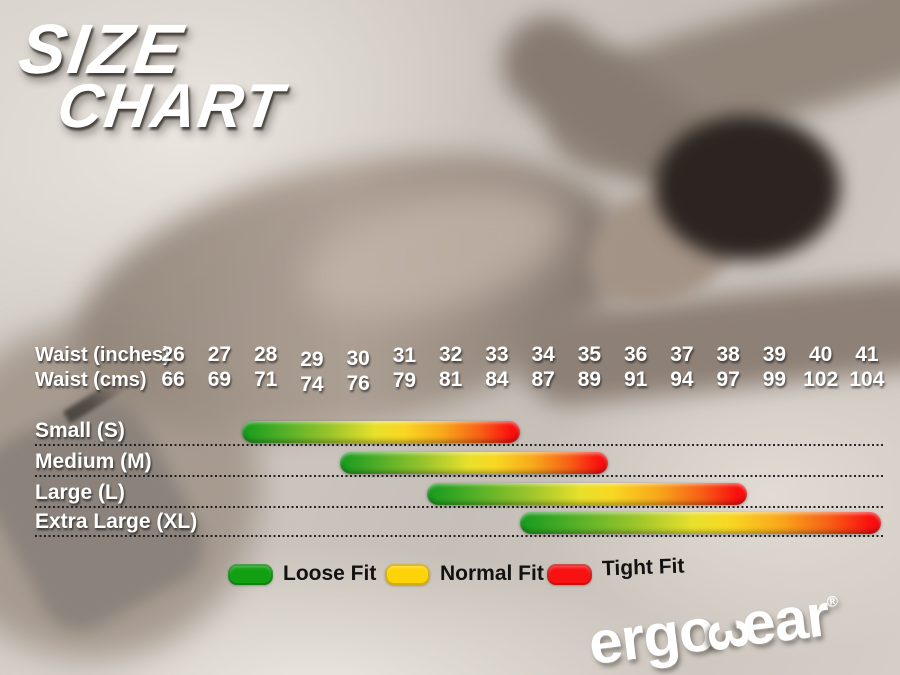  What do you see at coordinates (91, 380) in the screenshot?
I see `waist-cms-label: Waist (cms)` at bounding box center [91, 380].